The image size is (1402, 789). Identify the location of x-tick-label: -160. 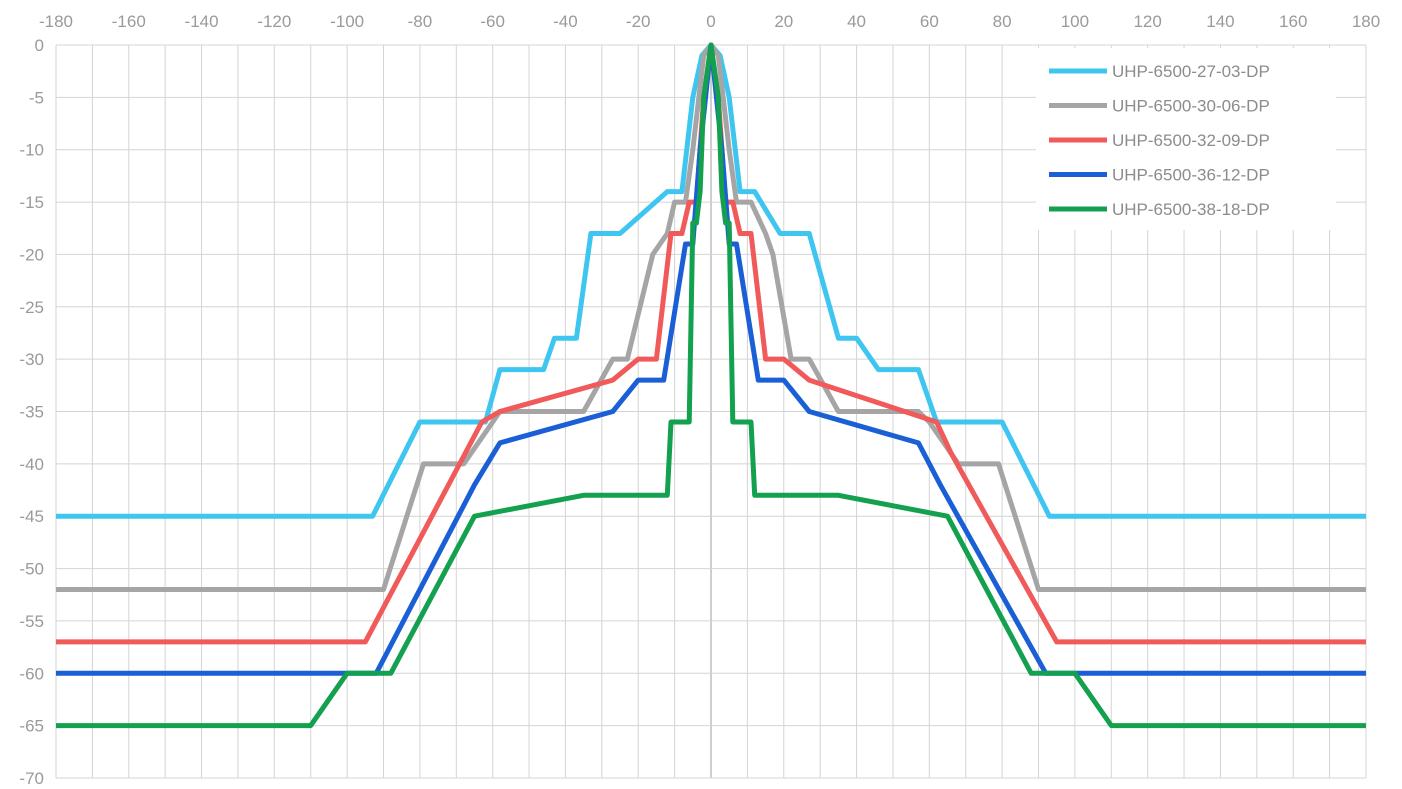
(129, 21).